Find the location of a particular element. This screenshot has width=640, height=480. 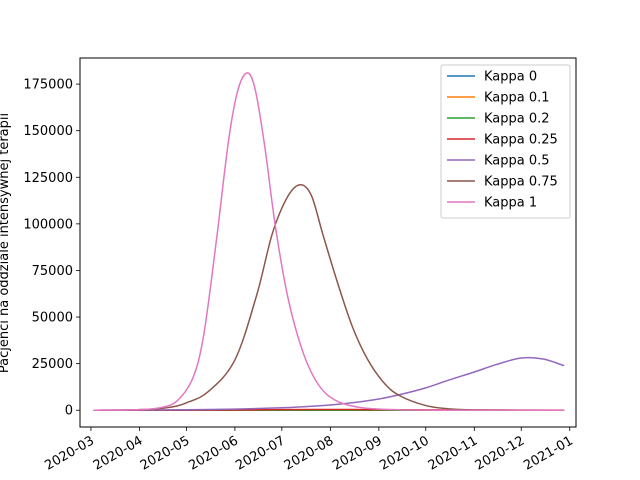

legend-label: Kappa 0.2 is located at coordinates (517, 119).